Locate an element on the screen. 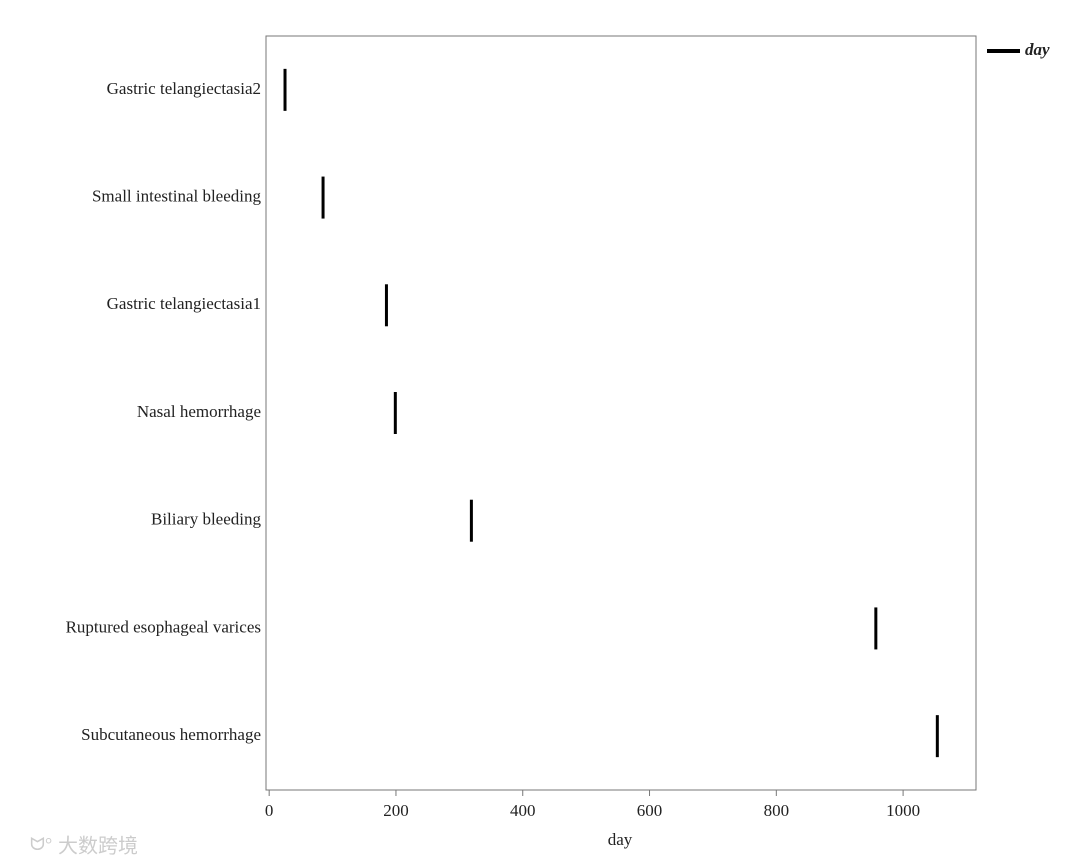 Image resolution: width=1080 pixels, height=867 pixels. y-tick-label: Ruptured esophageal varices is located at coordinates (163, 626).